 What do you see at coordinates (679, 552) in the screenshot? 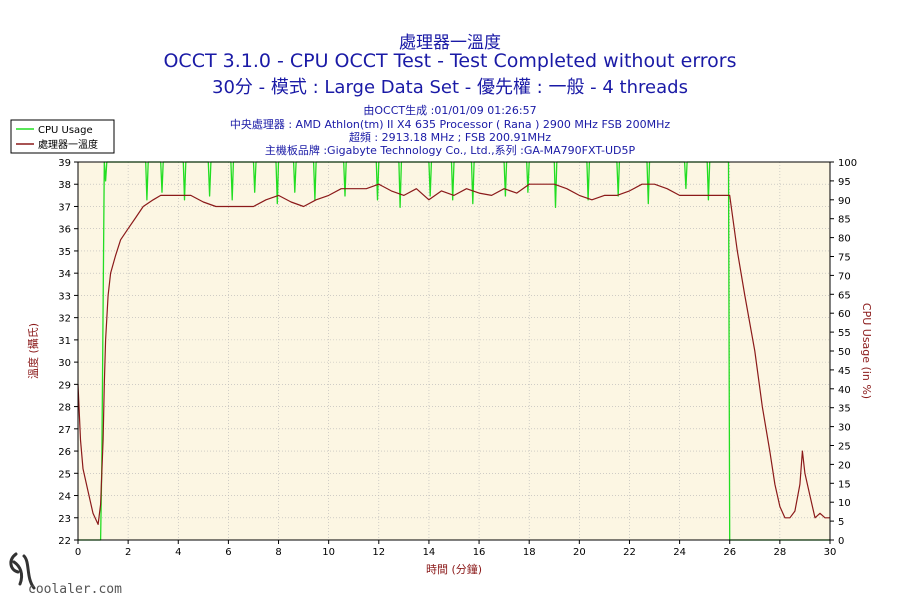
I see `x-tick-label: 24` at bounding box center [679, 552].